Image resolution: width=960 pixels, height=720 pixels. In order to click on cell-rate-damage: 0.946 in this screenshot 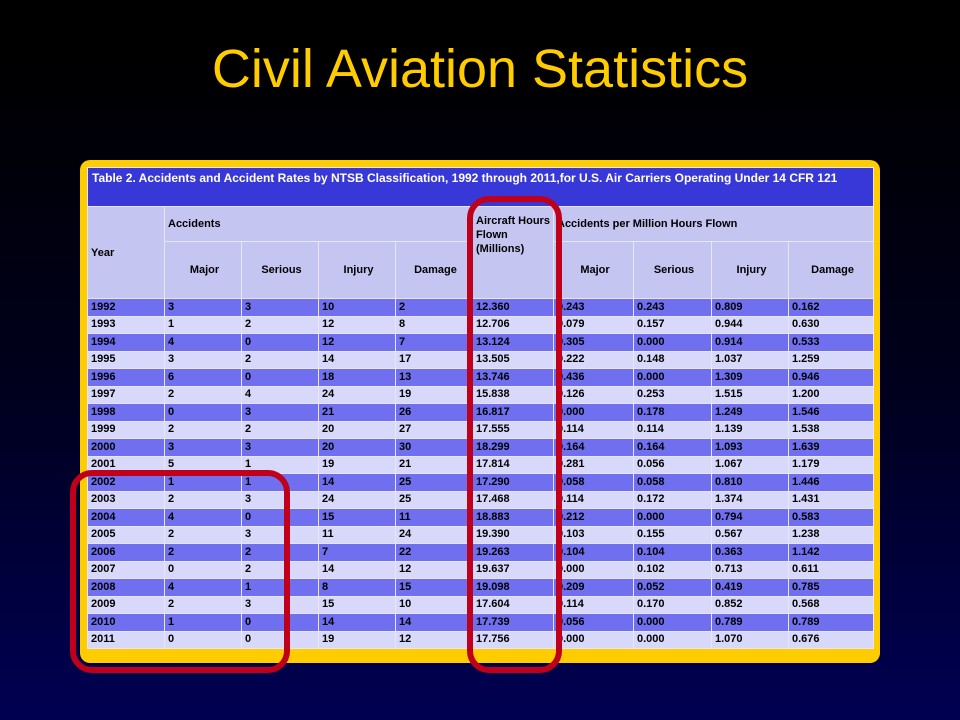, I will do `click(831, 377)`.